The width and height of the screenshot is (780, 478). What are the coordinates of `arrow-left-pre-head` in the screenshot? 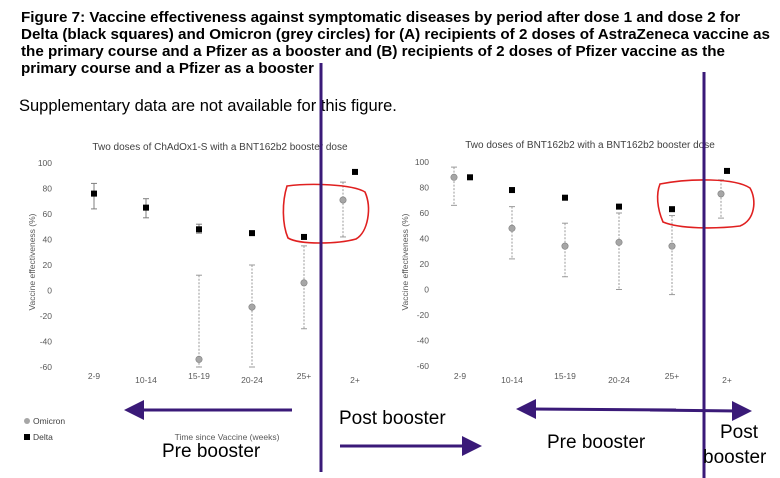 It's located at (134, 410).